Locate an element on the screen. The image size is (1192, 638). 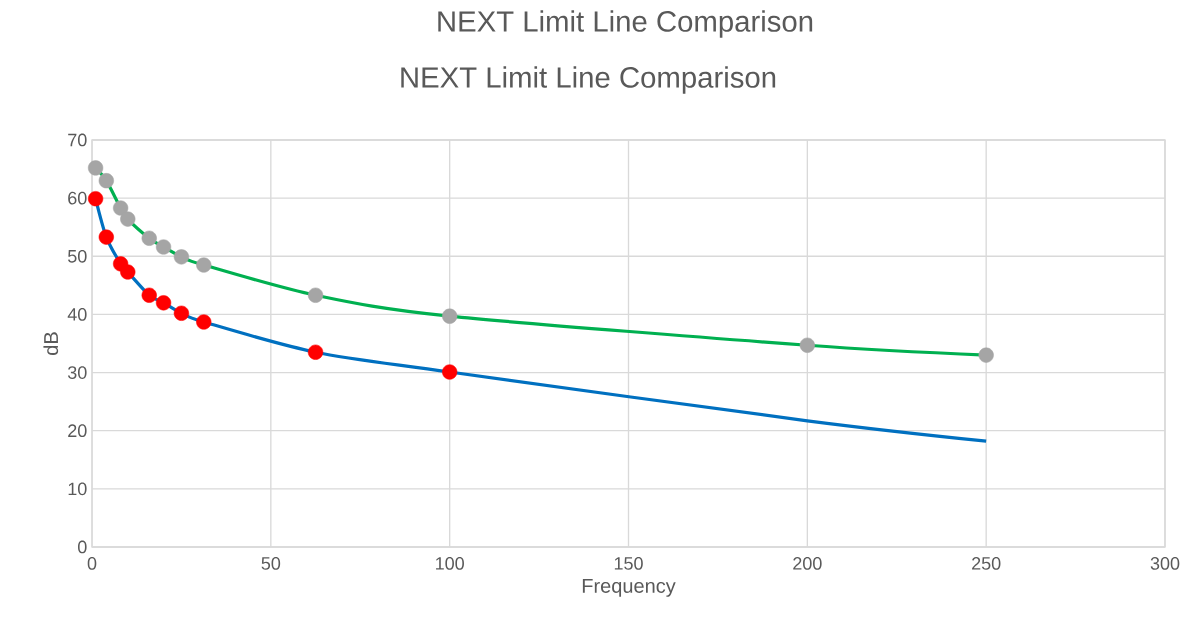
y-tick-label: 50 is located at coordinates (77, 256).